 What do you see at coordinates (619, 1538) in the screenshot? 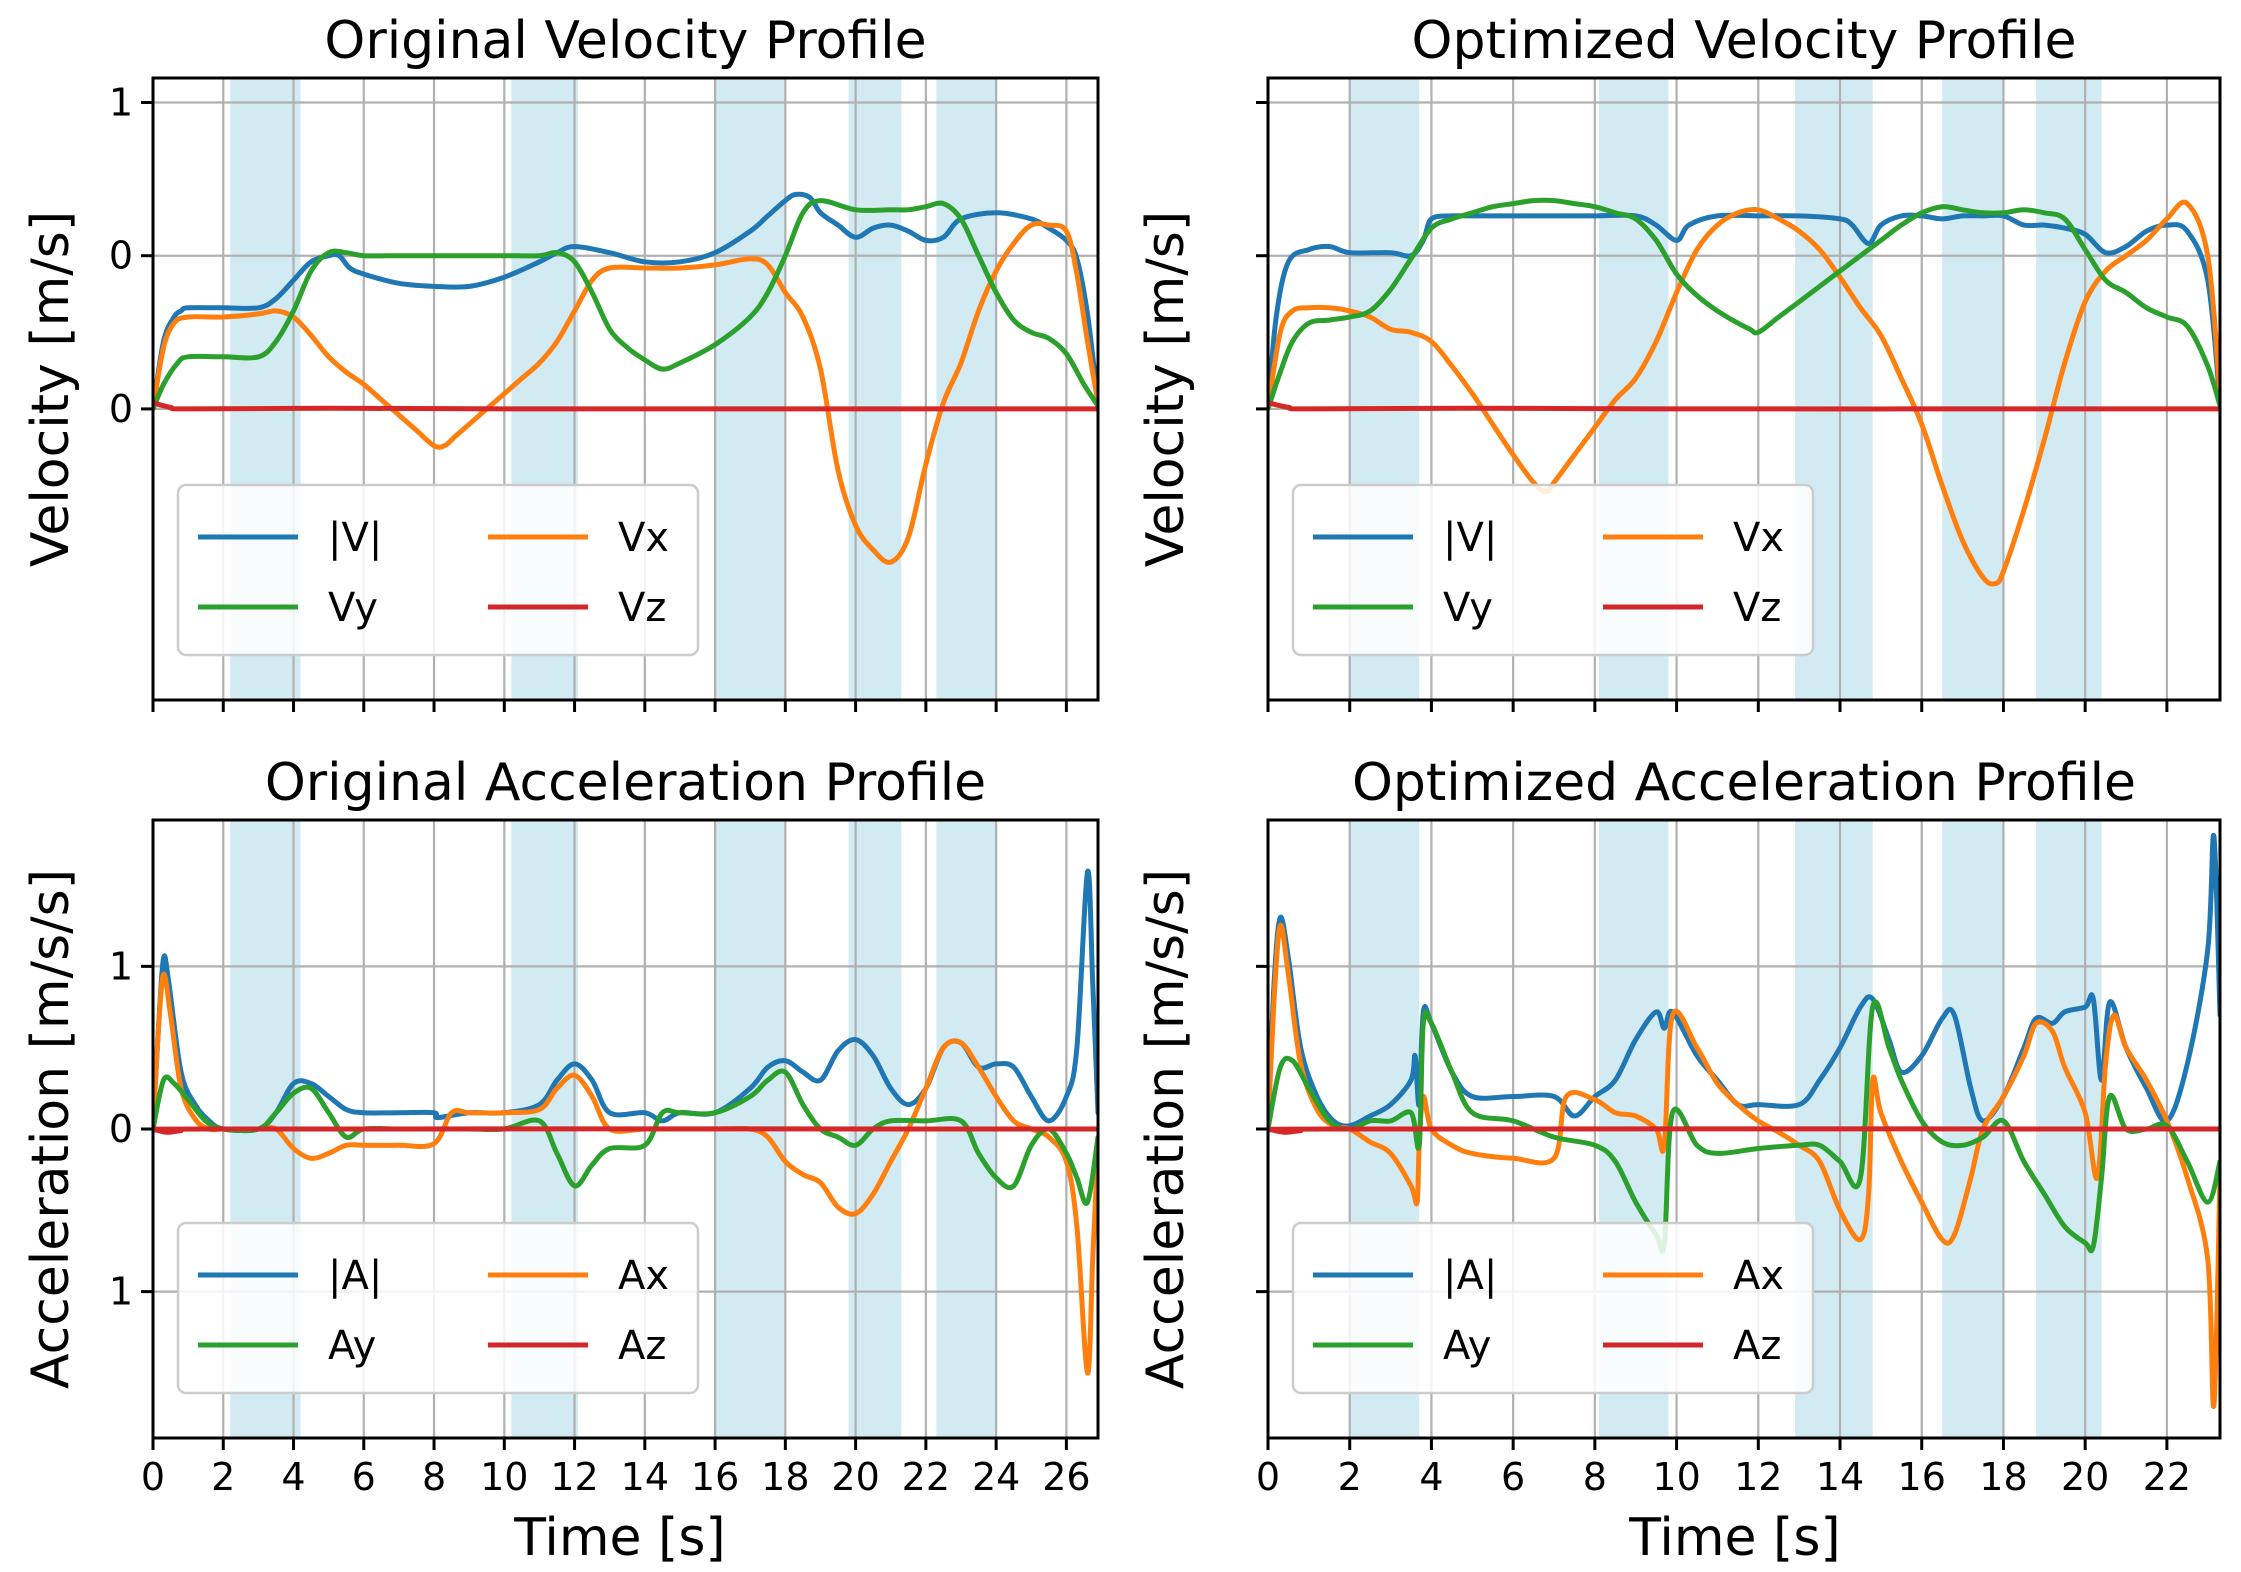
I see `x-axis-label-left: Time [s]` at bounding box center [619, 1538].